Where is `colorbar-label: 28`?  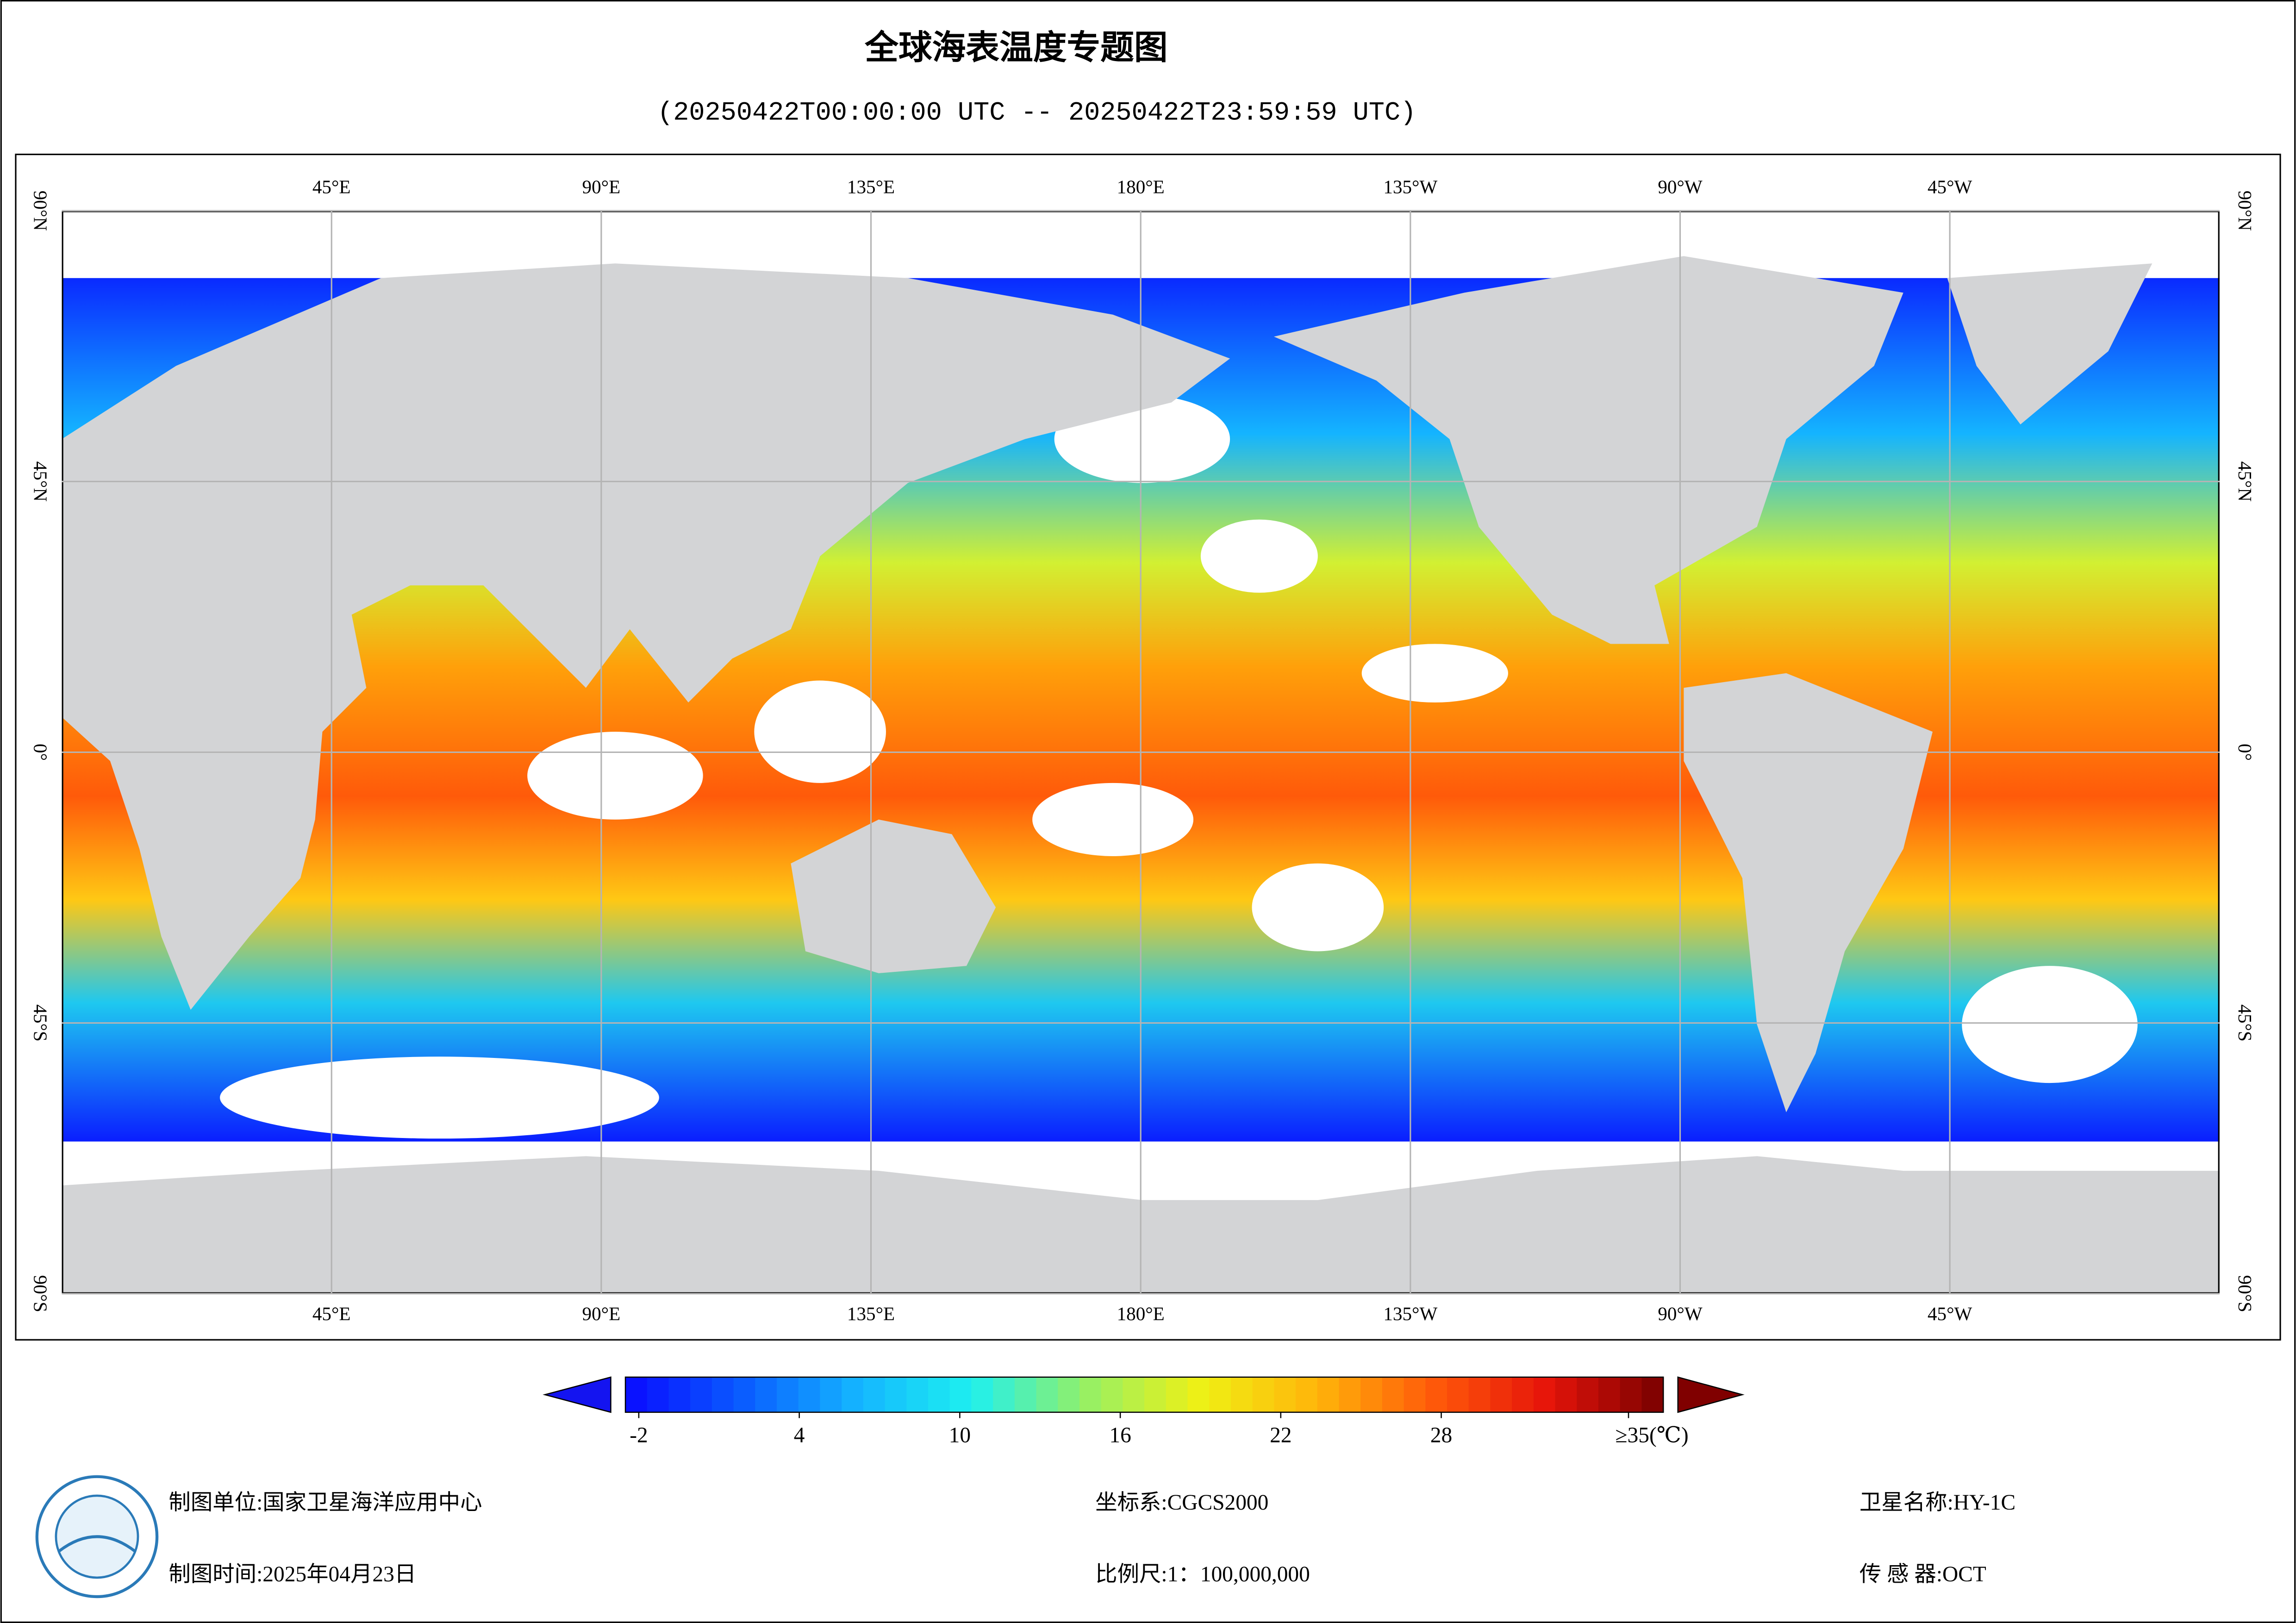 colorbar-label: 28 is located at coordinates (1441, 1435).